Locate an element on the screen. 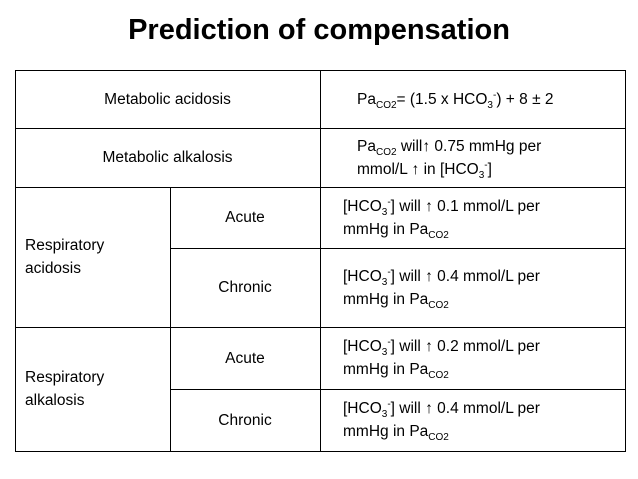  rule-line: PaCO2 will↑ 0.75 mmHg per is located at coordinates (449, 146).